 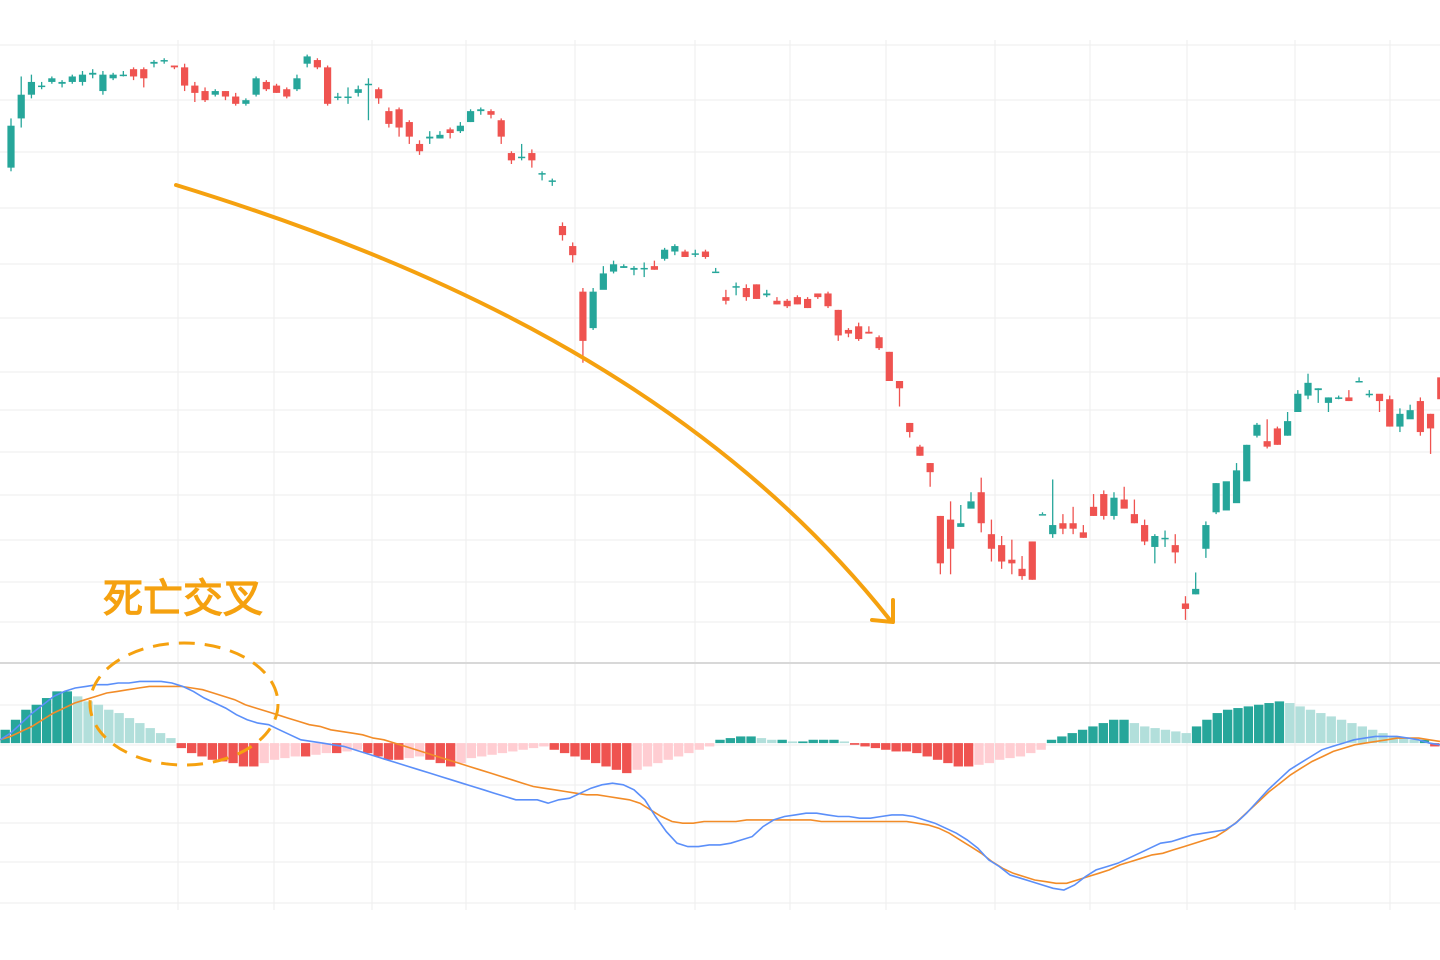 What do you see at coordinates (183, 599) in the screenshot?
I see `death-cross-label: 死亡交叉` at bounding box center [183, 599].